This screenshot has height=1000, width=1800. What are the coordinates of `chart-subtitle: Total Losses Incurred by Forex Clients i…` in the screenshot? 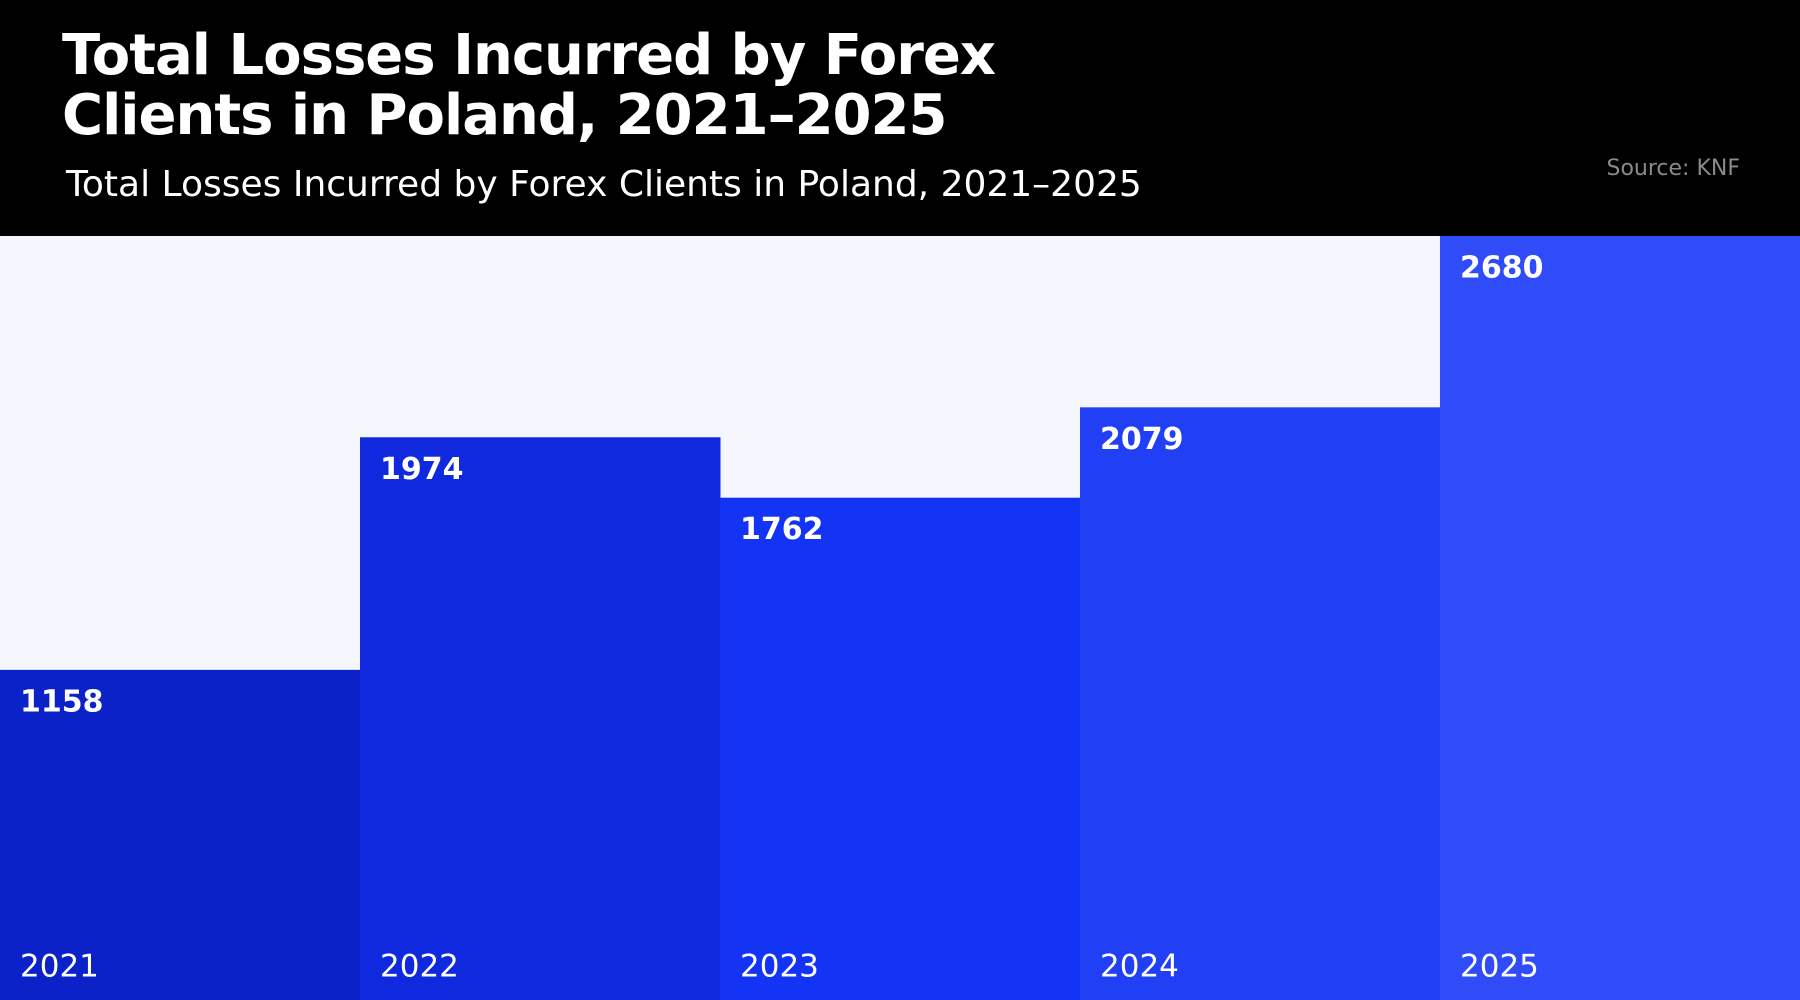 It's located at (604, 184).